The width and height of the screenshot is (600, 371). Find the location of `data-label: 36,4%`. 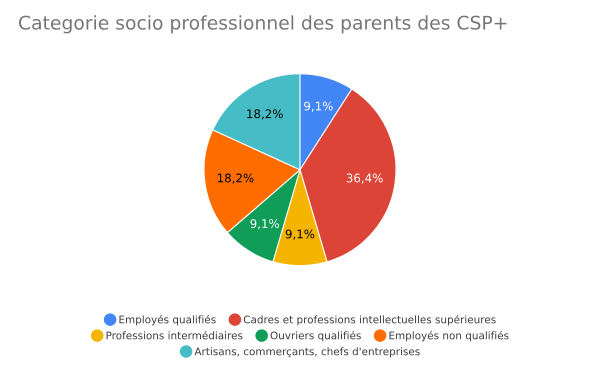

data-label: 36,4% is located at coordinates (364, 179).